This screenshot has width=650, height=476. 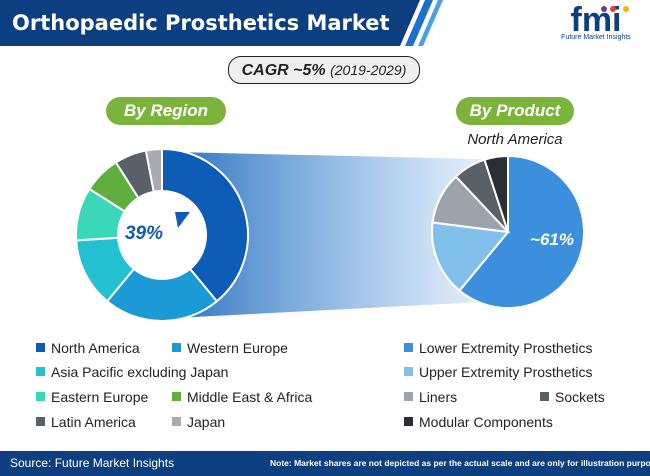 What do you see at coordinates (144, 233) in the screenshot?
I see `region-center-value: 39%` at bounding box center [144, 233].